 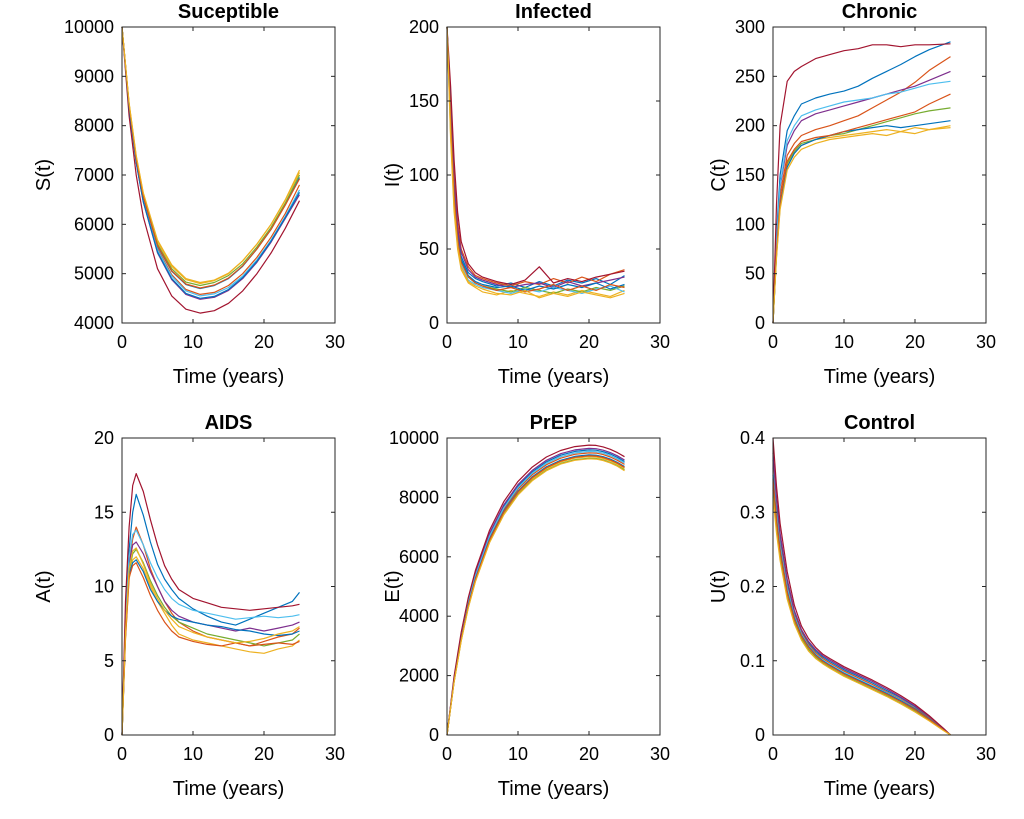 What do you see at coordinates (553, 12) in the screenshot?
I see `panel-title: Infected` at bounding box center [553, 12].